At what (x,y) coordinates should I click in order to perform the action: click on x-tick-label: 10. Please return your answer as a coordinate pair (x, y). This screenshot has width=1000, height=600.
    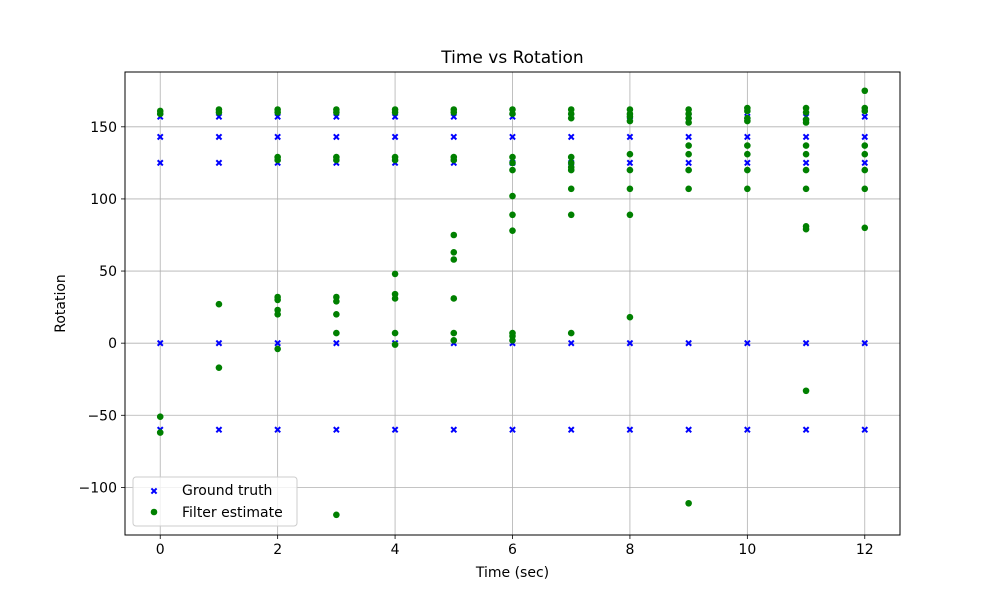
    Looking at the image, I should click on (747, 550).